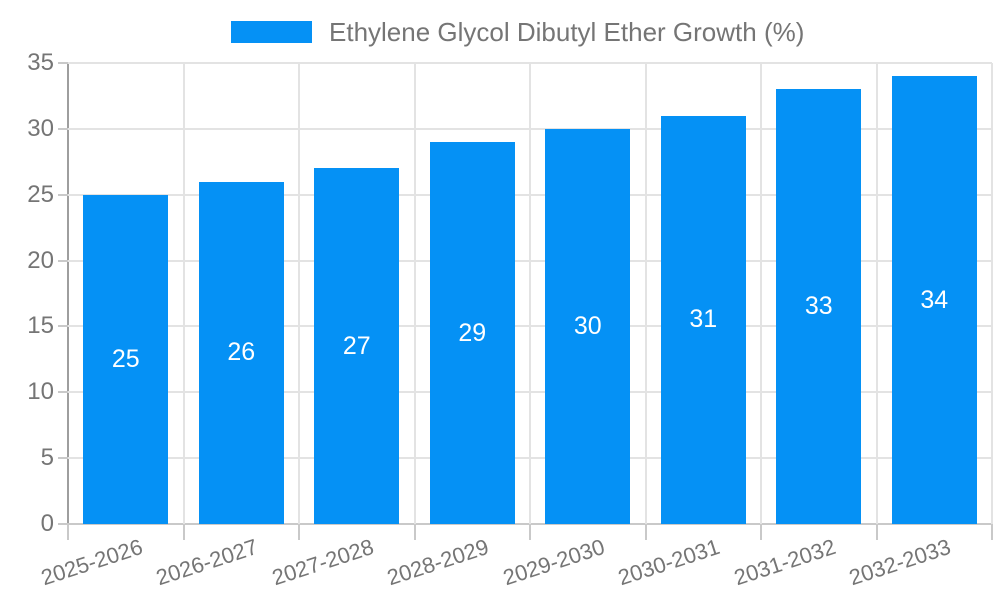  I want to click on legend-swatch, so click(271, 32).